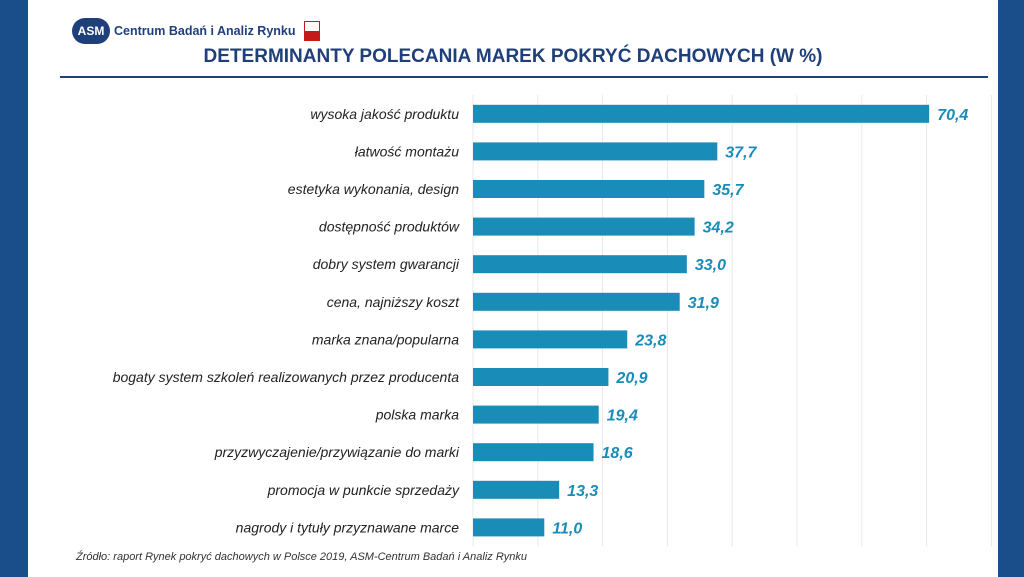 The height and width of the screenshot is (577, 1024). Describe the element at coordinates (337, 452) in the screenshot. I see `category-label: przyzwyczajenie/przywiązanie do marki` at that location.